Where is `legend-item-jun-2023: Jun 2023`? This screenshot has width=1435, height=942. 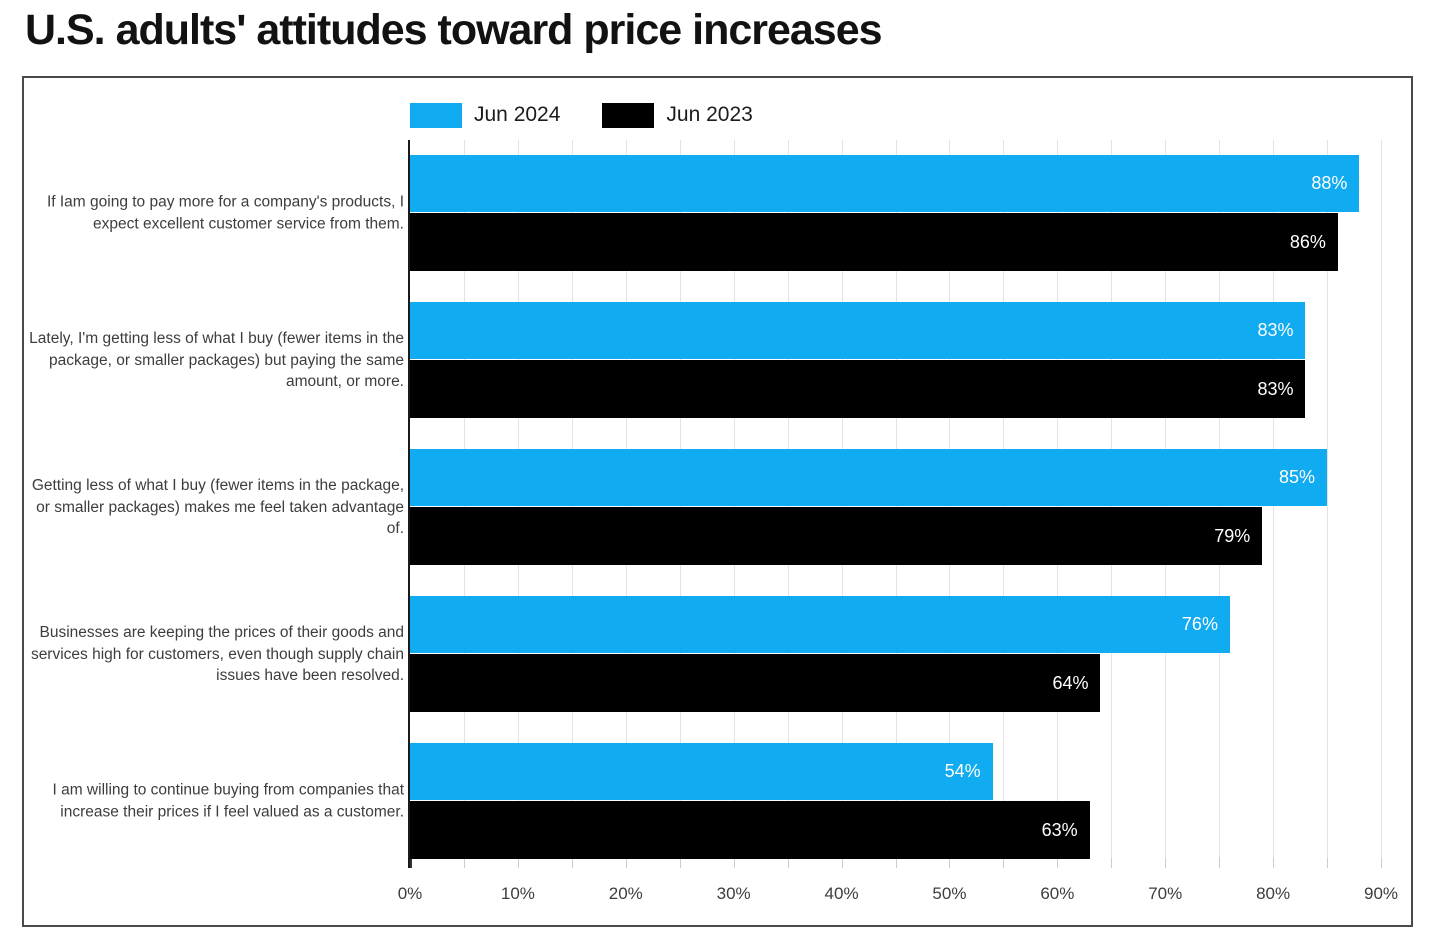
legend-item-jun-2023: Jun 2023 is located at coordinates (677, 115).